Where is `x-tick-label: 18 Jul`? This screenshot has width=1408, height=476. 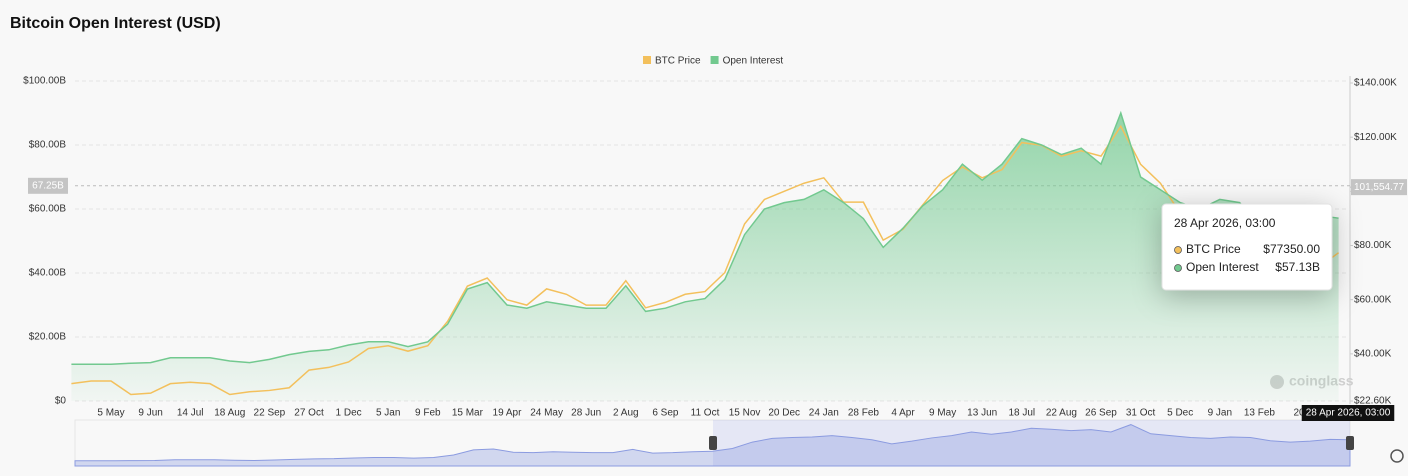 x-tick-label: 18 Jul is located at coordinates (1021, 413).